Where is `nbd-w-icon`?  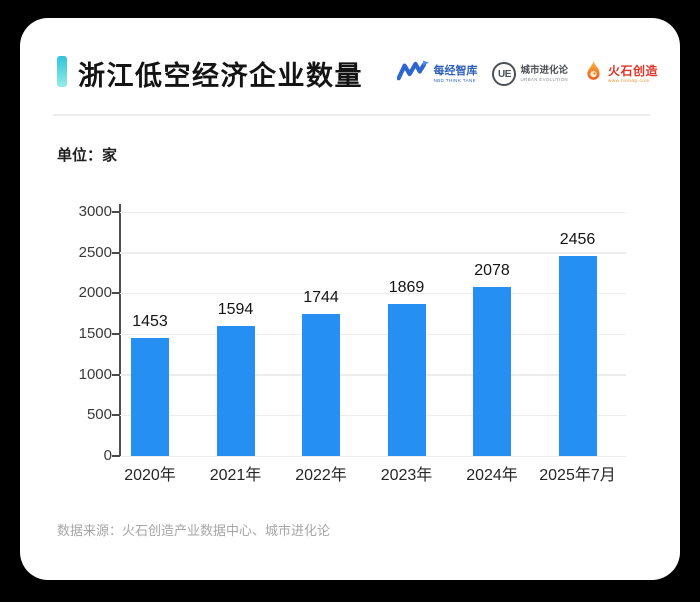
nbd-w-icon is located at coordinates (413, 74).